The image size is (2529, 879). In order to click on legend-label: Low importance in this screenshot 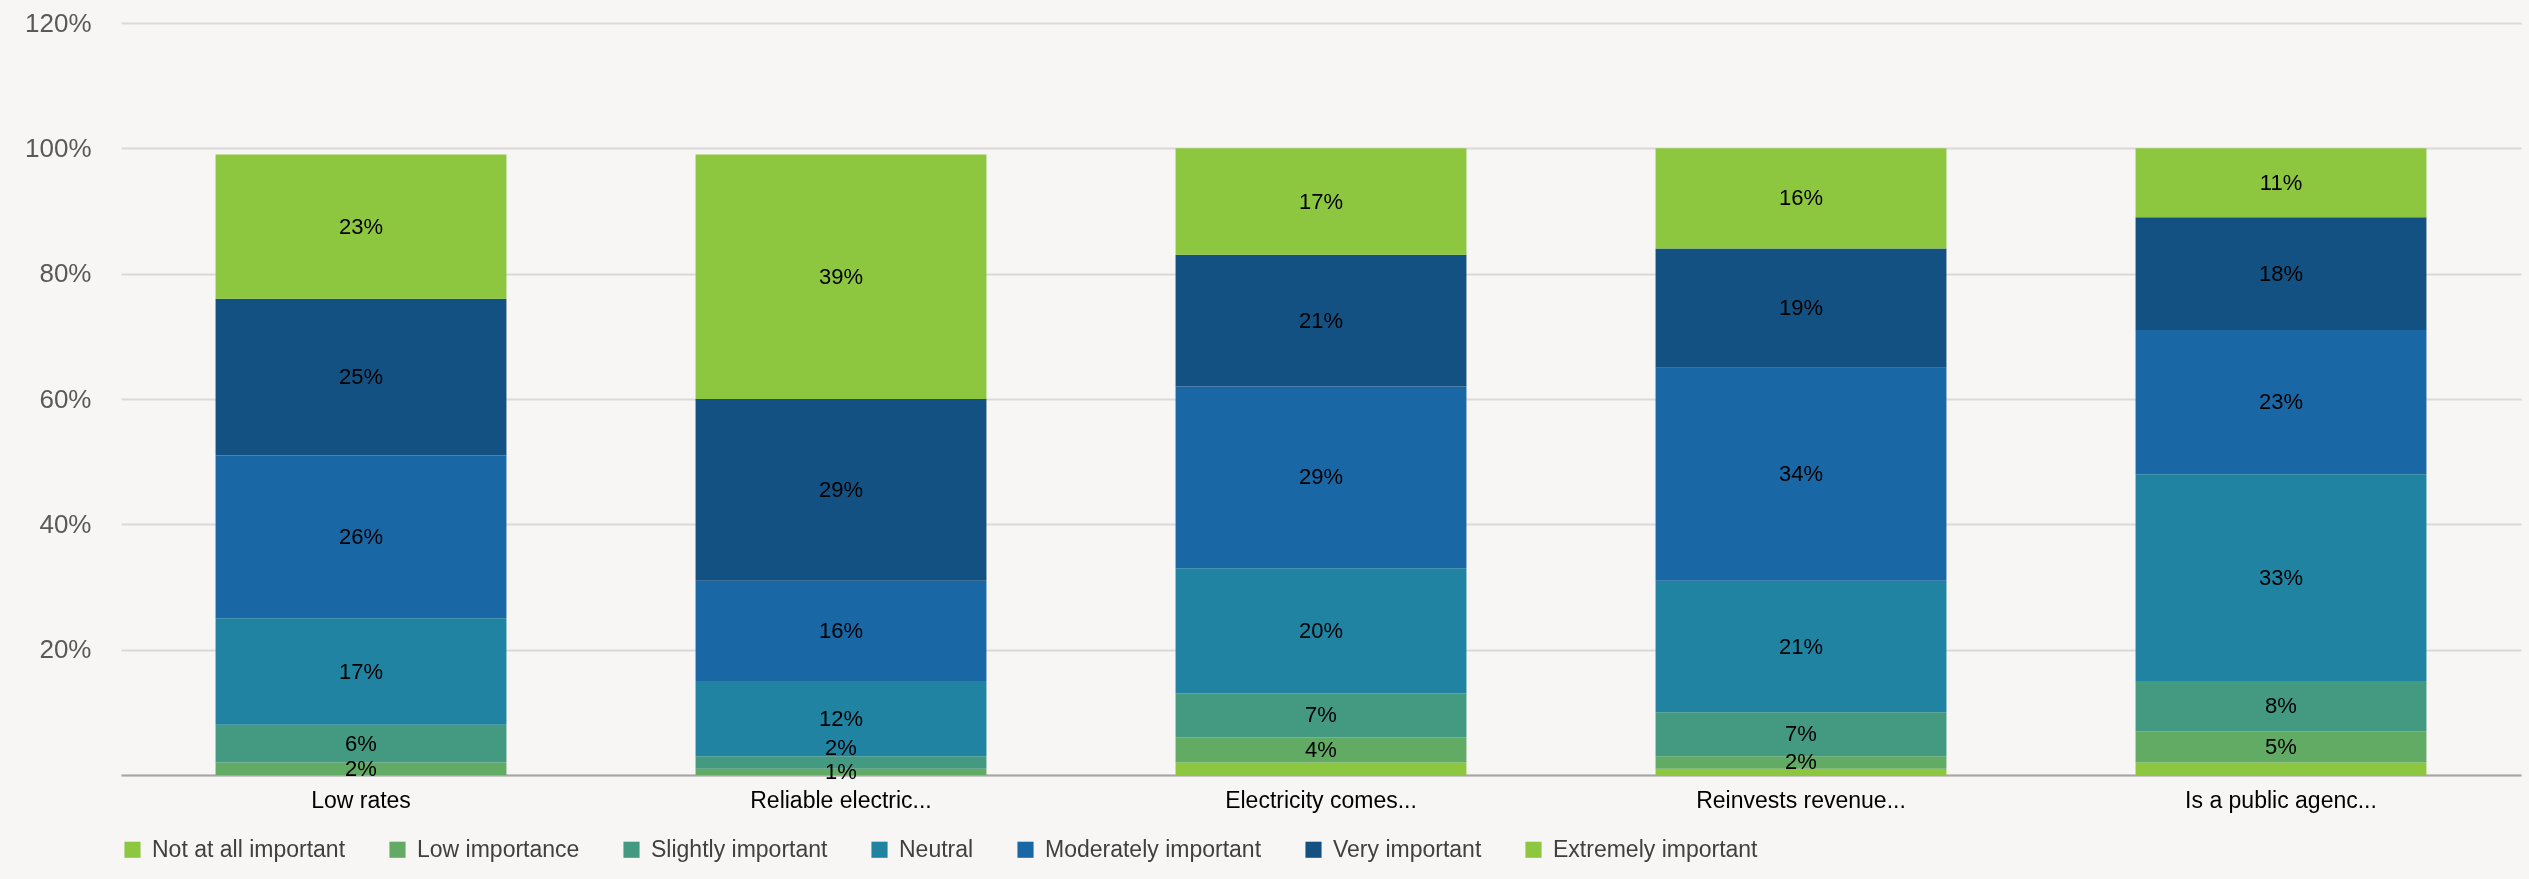, I will do `click(498, 848)`.